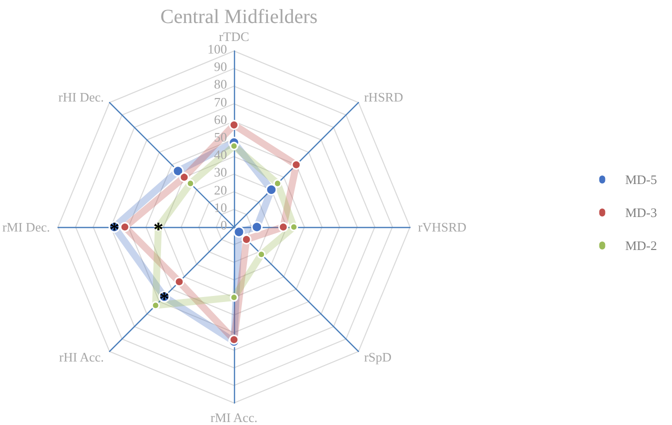  What do you see at coordinates (220, 137) in the screenshot?
I see `y-tick-label: 50` at bounding box center [220, 137].